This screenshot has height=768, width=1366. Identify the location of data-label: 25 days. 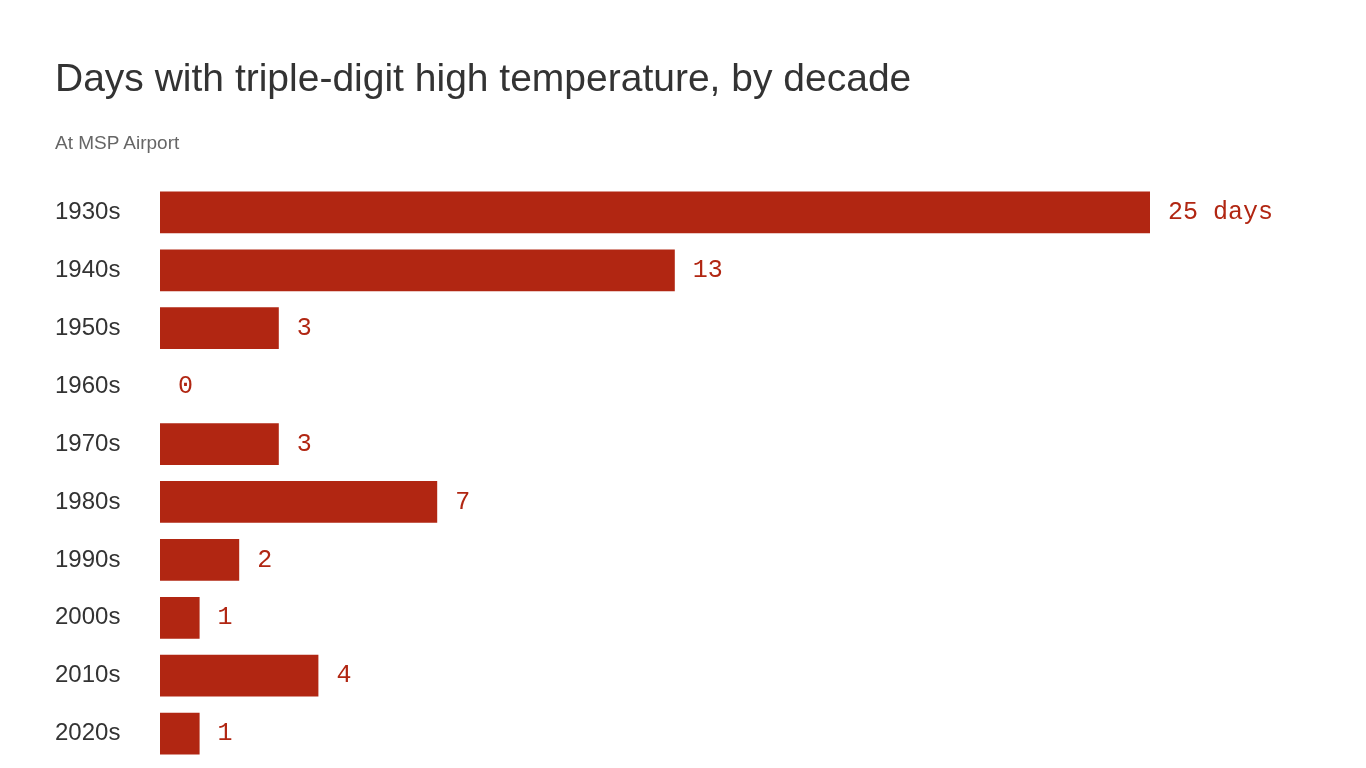
(1221, 212).